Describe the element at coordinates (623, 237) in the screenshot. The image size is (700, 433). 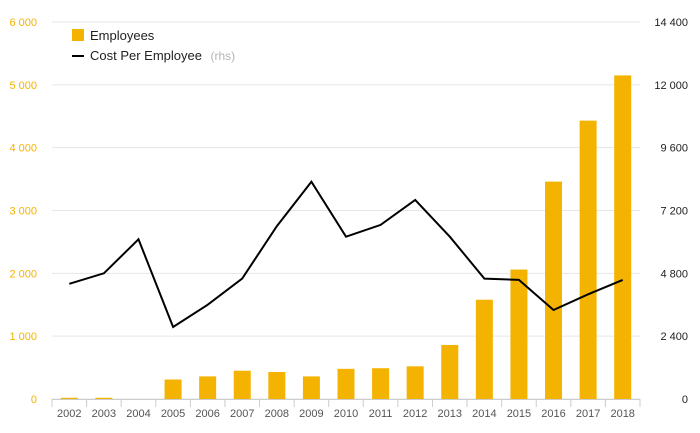
I see `bar-2018` at that location.